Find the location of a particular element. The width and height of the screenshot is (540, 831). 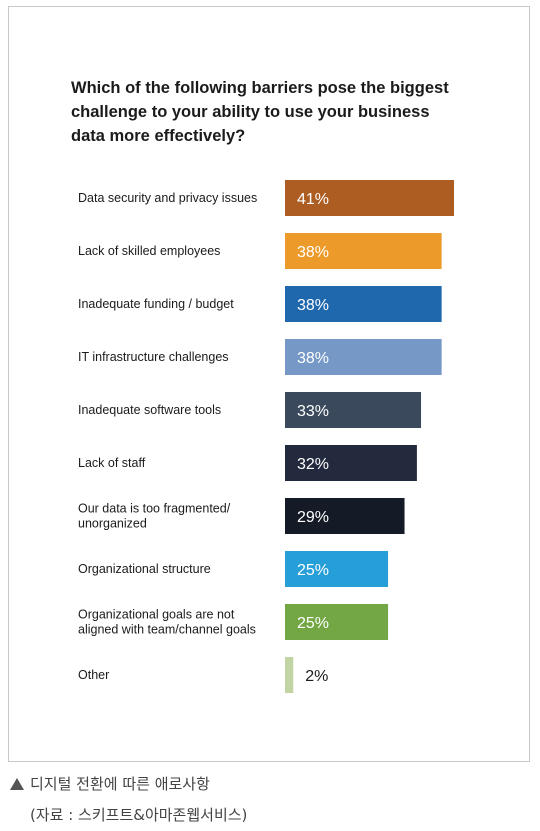

value-label: 41% is located at coordinates (313, 199).